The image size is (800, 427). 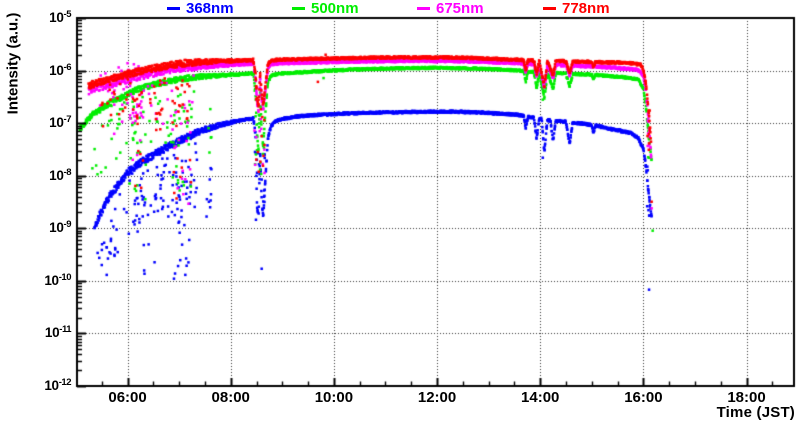 What do you see at coordinates (586, 8) in the screenshot?
I see `legend-label: 778nm` at bounding box center [586, 8].